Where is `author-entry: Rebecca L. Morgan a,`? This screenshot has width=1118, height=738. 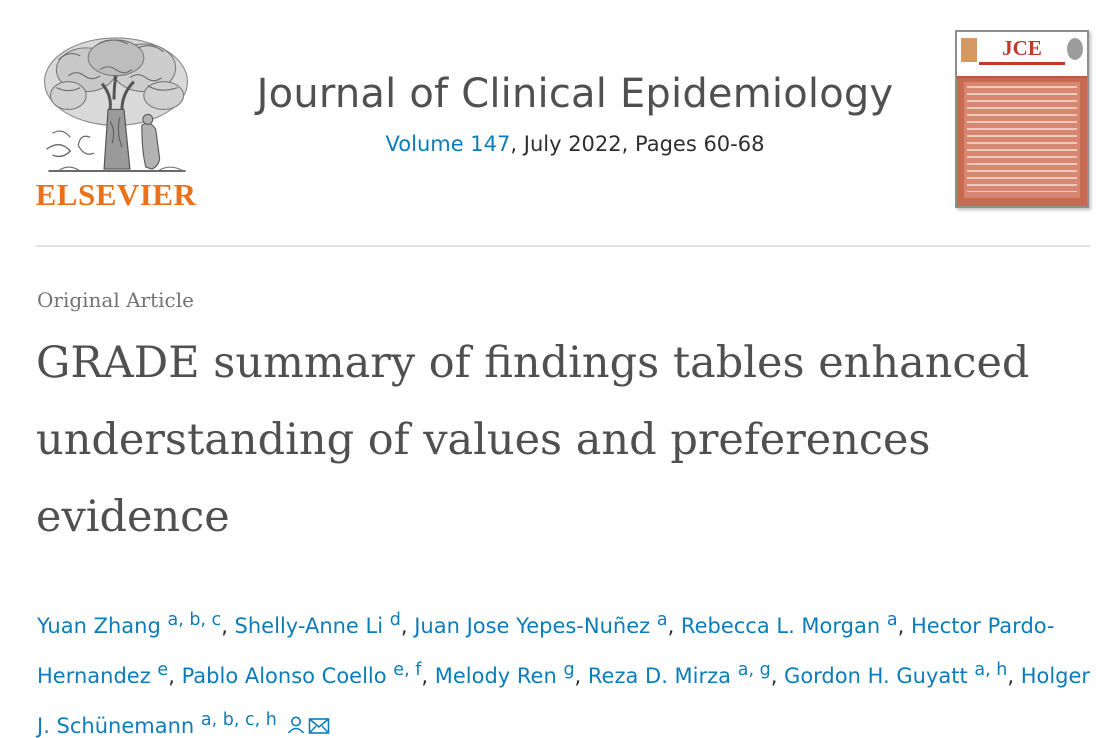
author-entry: Rebecca L. Morgan a, is located at coordinates (795, 624).